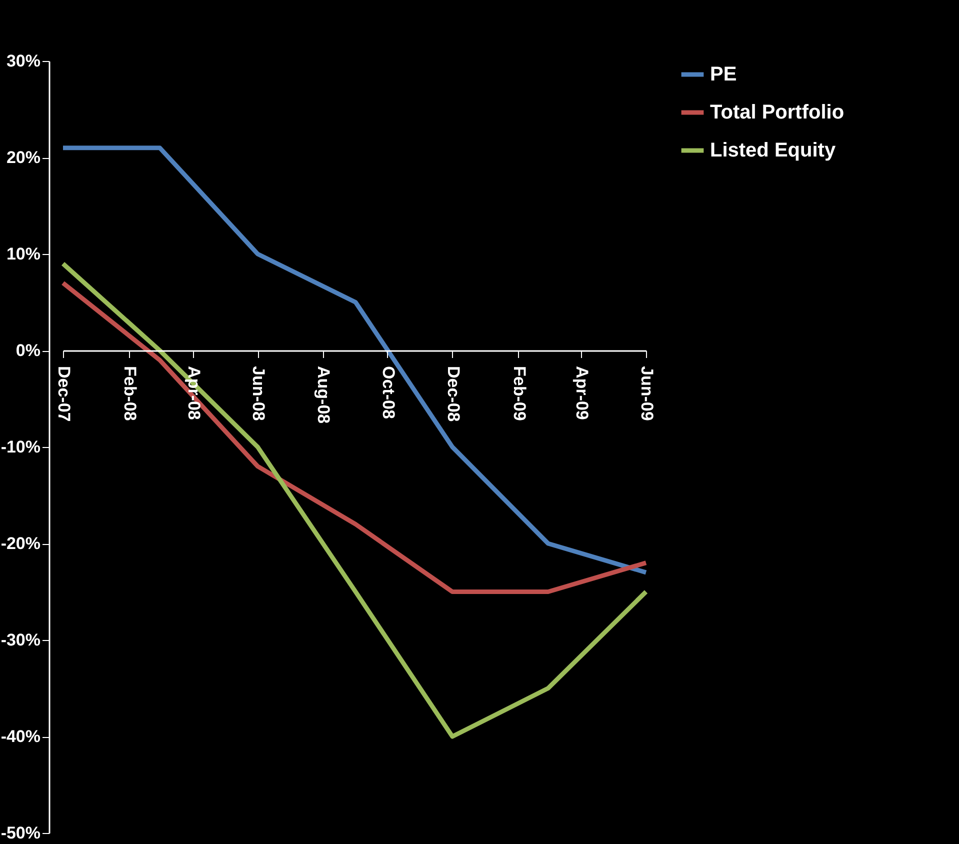  Describe the element at coordinates (777, 113) in the screenshot. I see `legend-label: Total Portfolio` at that location.